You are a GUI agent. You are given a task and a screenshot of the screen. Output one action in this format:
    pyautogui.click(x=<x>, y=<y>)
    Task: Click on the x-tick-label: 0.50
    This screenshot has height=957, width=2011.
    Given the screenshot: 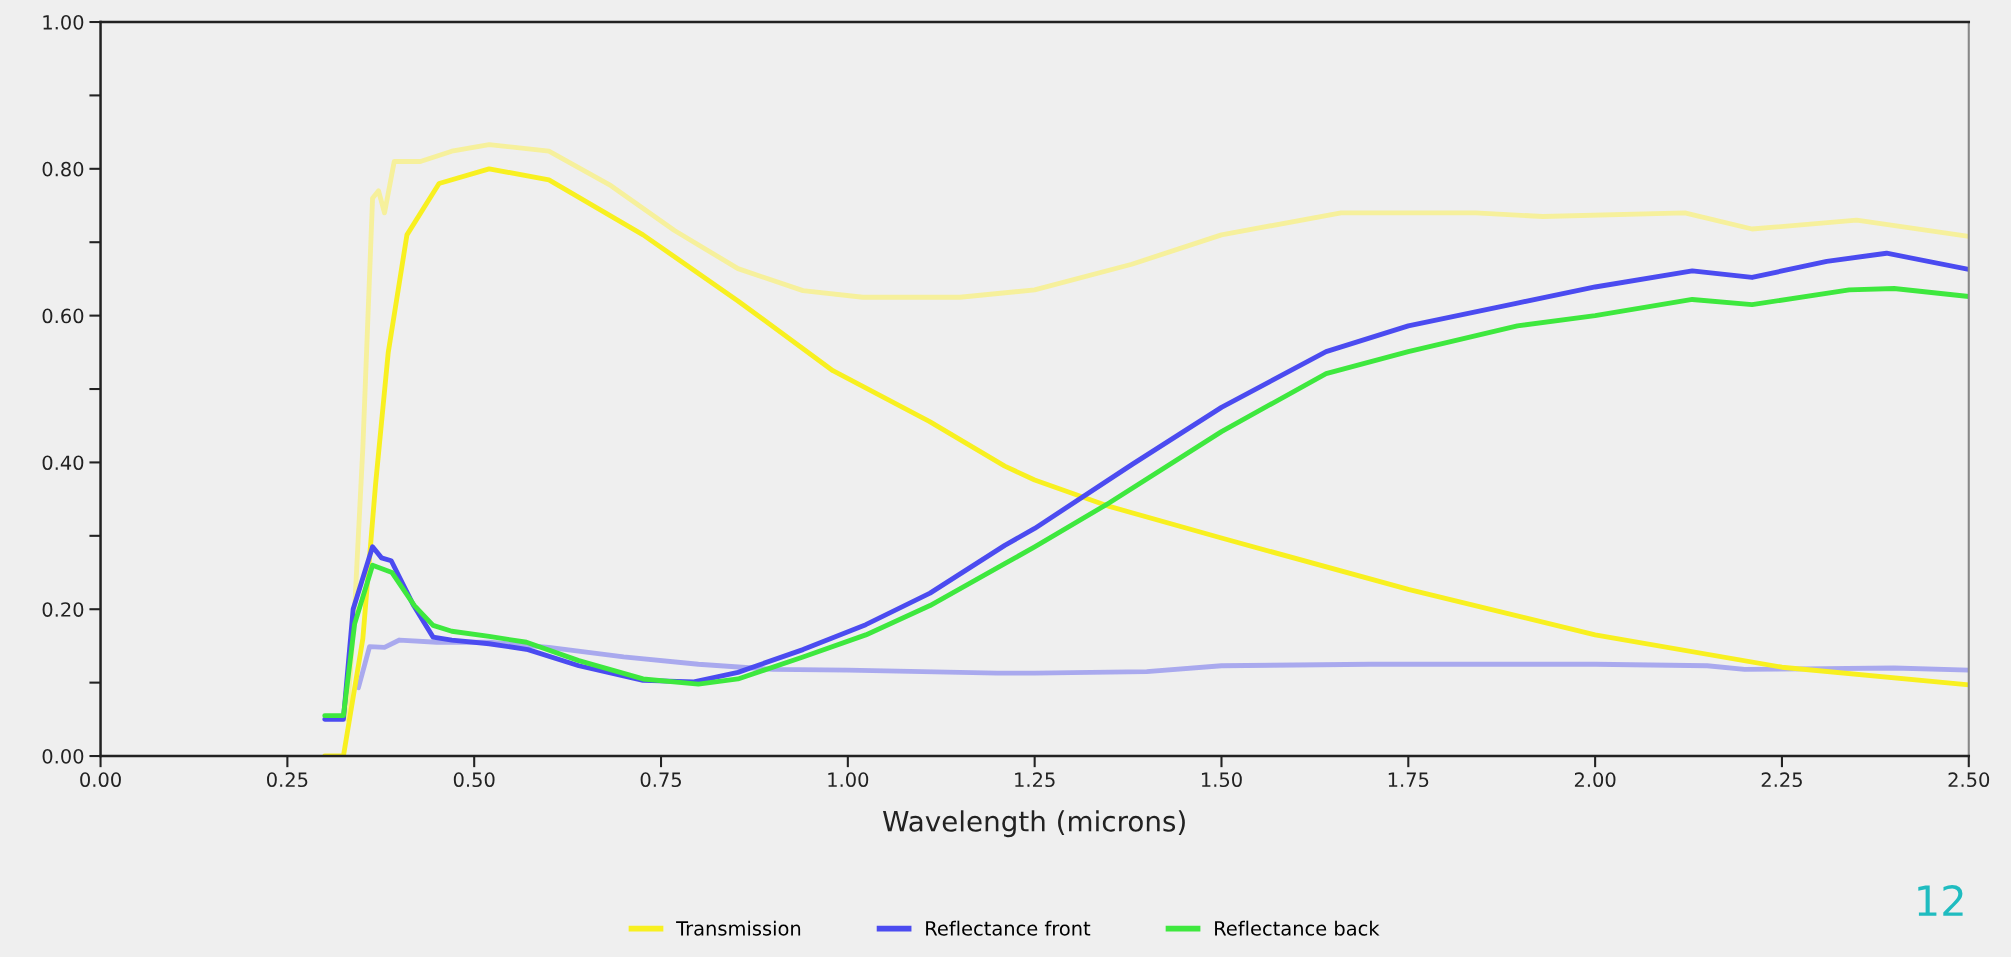 What is the action you would take?
    pyautogui.click(x=474, y=780)
    